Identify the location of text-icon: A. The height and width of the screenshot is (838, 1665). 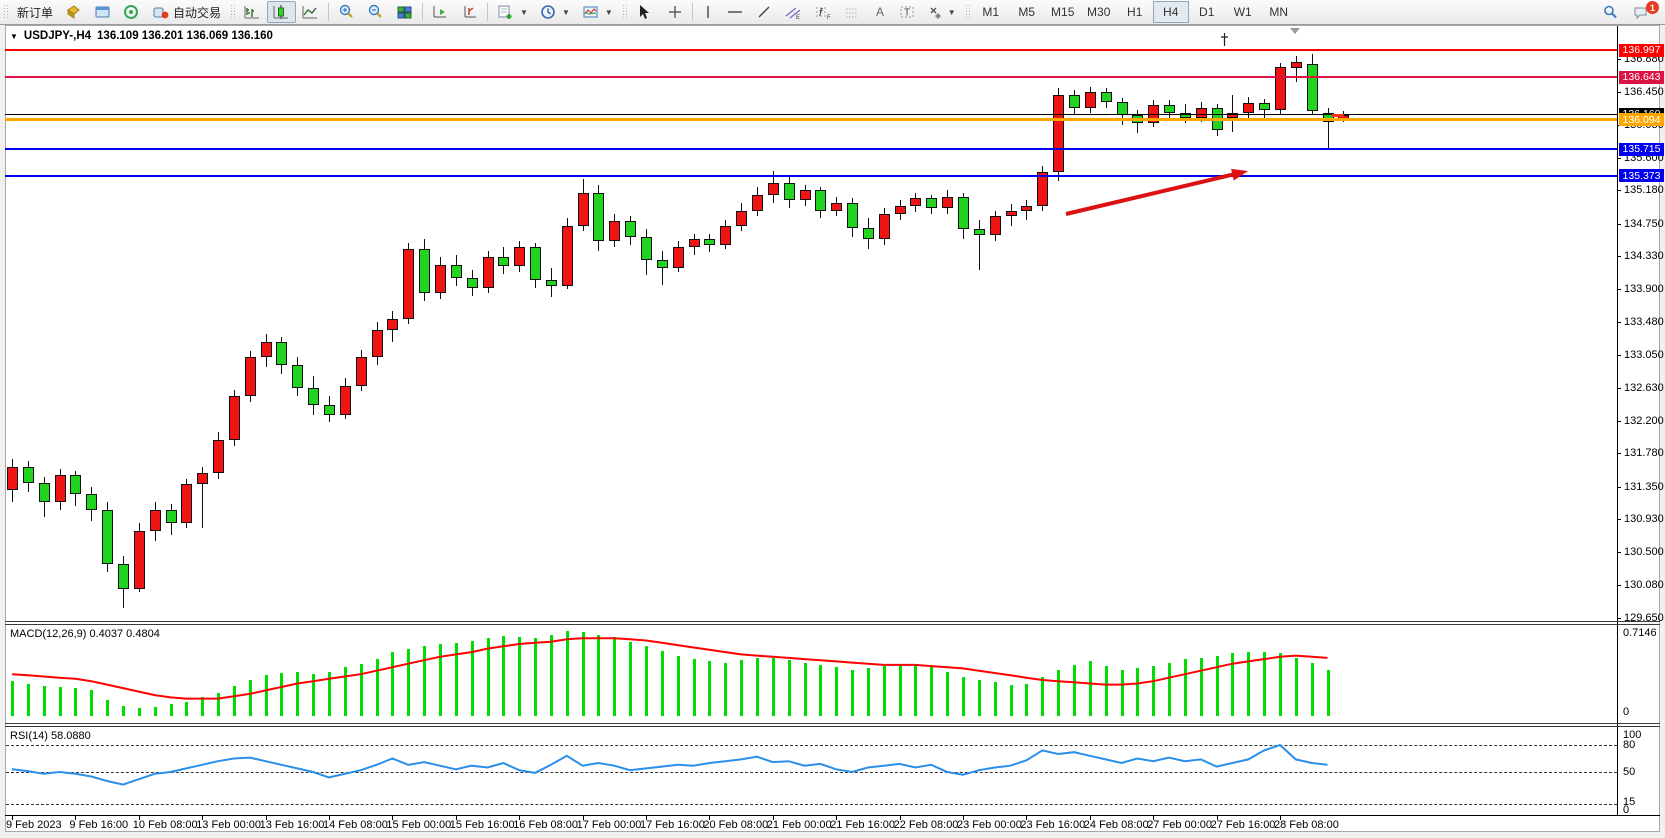
(880, 12).